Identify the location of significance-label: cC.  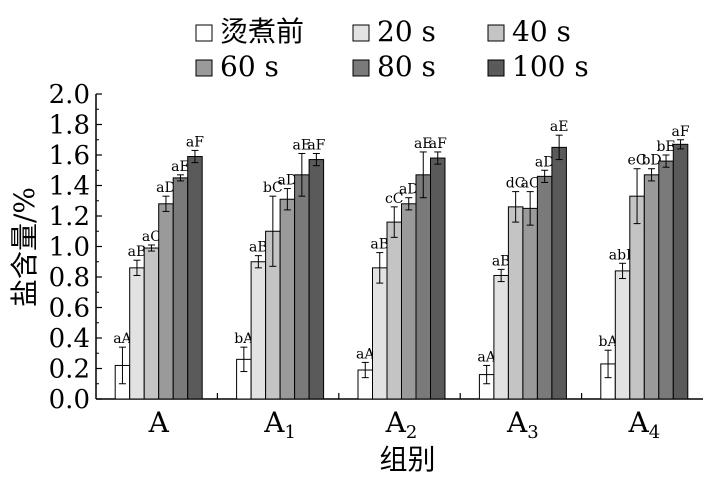
(394, 199).